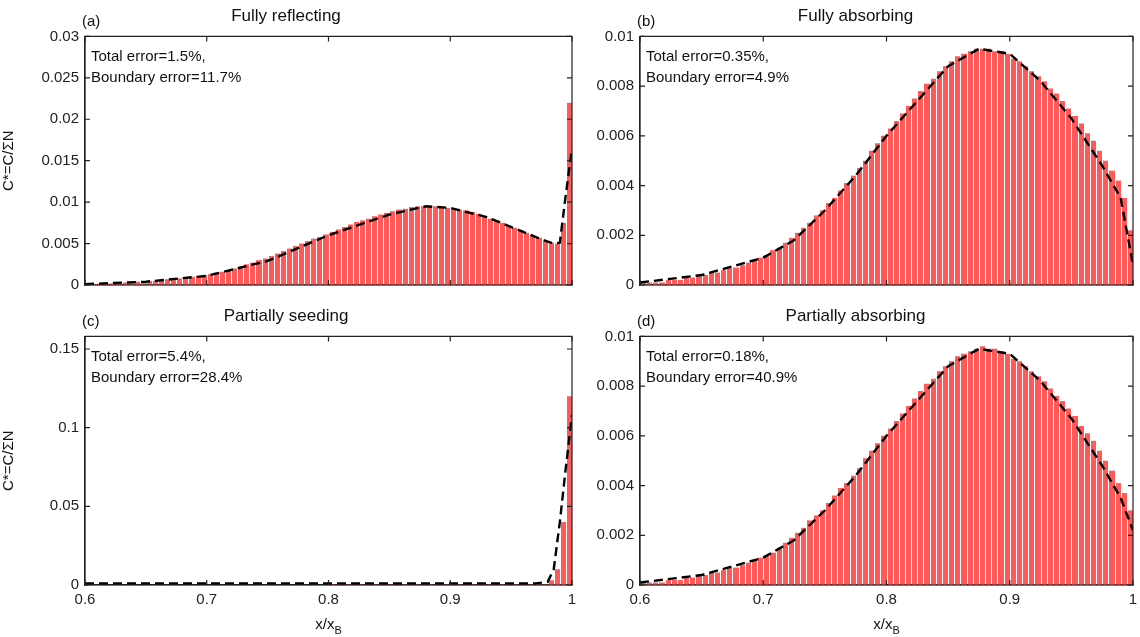 Image resolution: width=1140 pixels, height=637 pixels. What do you see at coordinates (60, 159) in the screenshot?
I see `y-tick-label: 0.015` at bounding box center [60, 159].